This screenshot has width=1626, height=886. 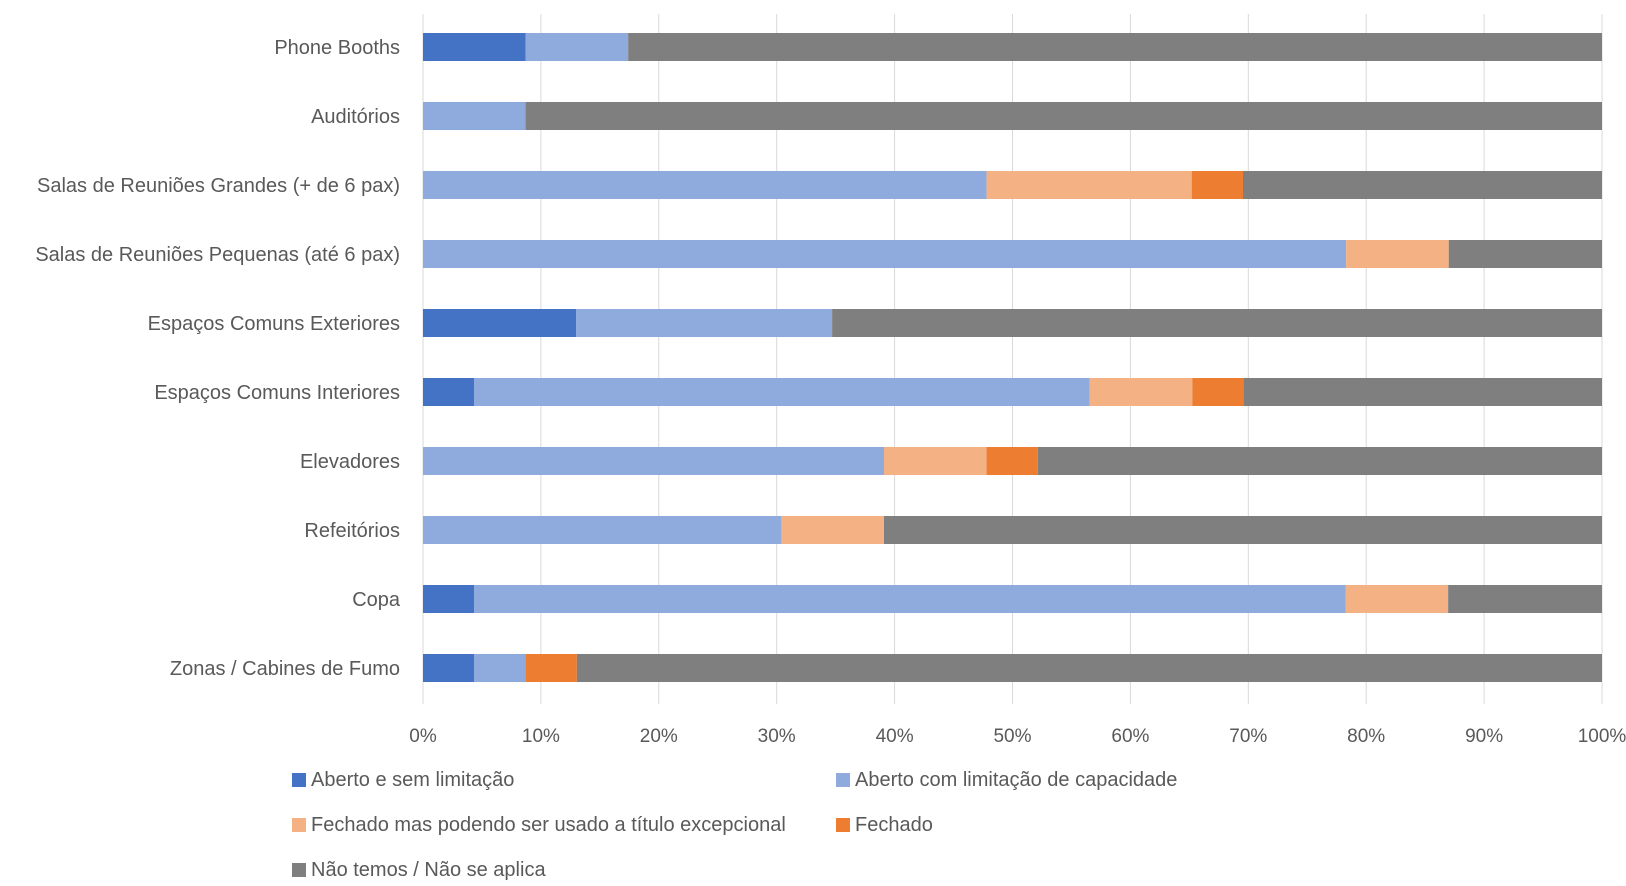 What do you see at coordinates (1130, 736) in the screenshot?
I see `x-tick-label: 60%` at bounding box center [1130, 736].